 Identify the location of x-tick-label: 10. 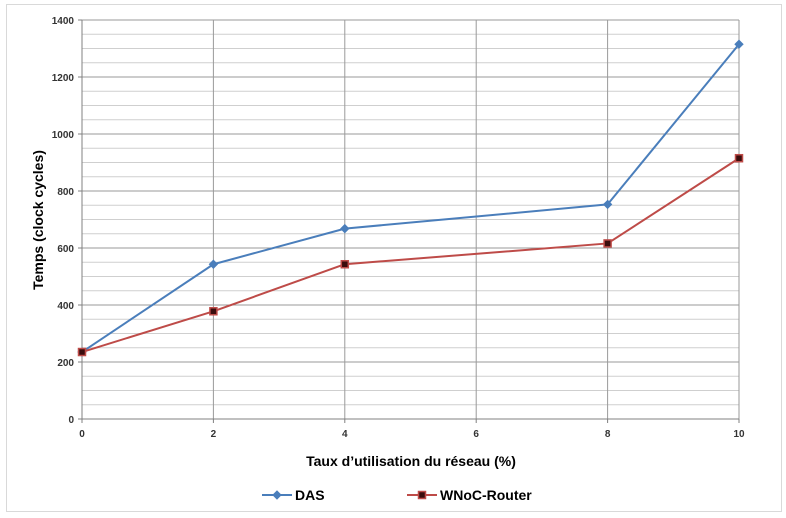
(739, 434).